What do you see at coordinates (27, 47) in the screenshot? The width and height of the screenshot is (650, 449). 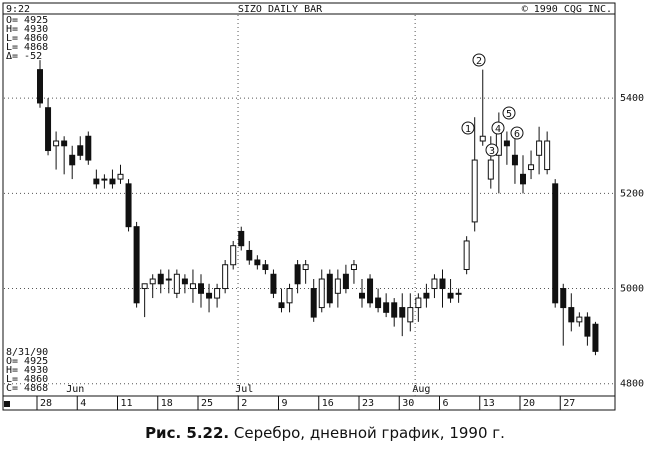 I see `quote-top: L= 4868` at bounding box center [27, 47].